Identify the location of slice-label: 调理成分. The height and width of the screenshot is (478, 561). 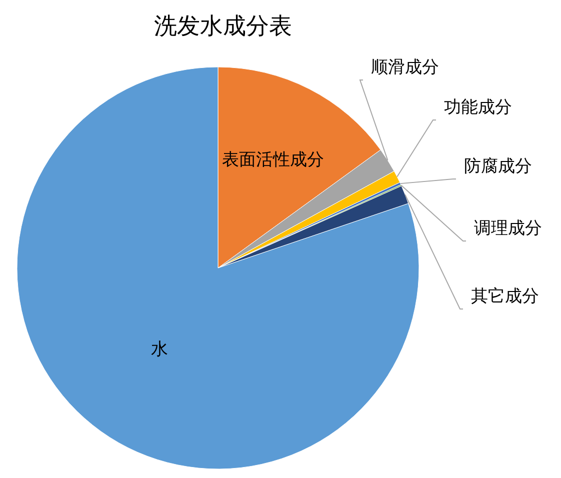
(508, 228).